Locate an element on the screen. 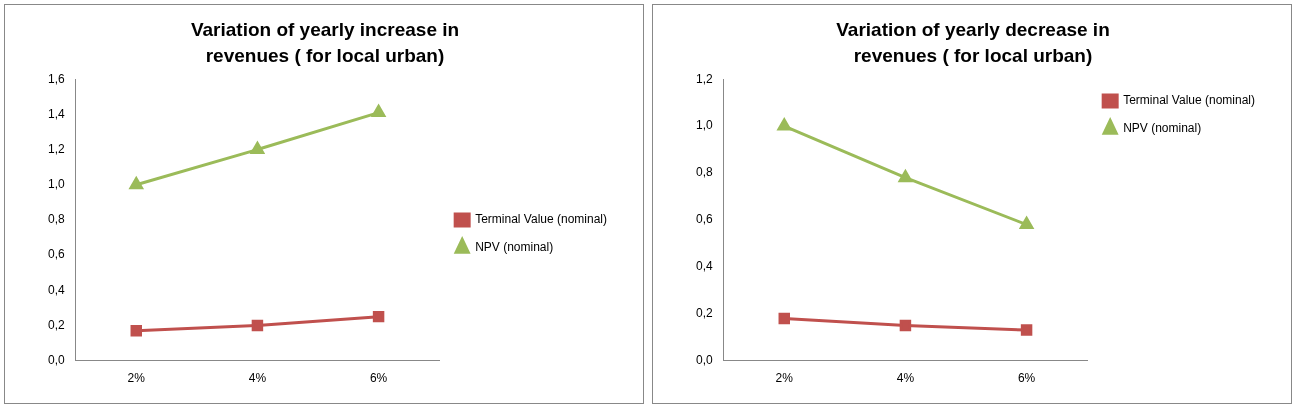 This screenshot has width=1313, height=413. chart-title: Variation of yearly decrease in revenues ( for local urban) is located at coordinates (973, 43).